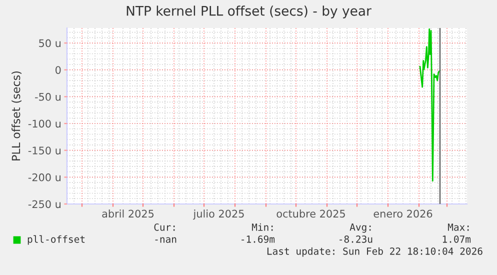 The height and width of the screenshot is (275, 497). What do you see at coordinates (218, 215) in the screenshot?
I see `x-tick-label: julio 2025` at bounding box center [218, 215].